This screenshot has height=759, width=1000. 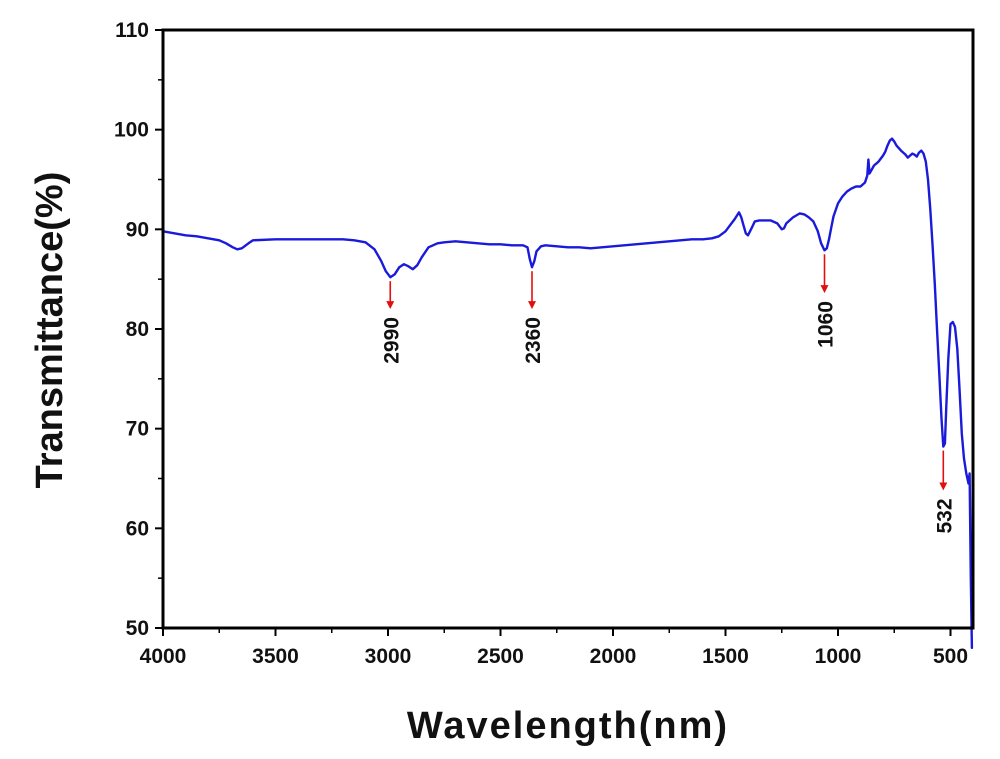 What do you see at coordinates (391, 340) in the screenshot?
I see `peak-label: 2990` at bounding box center [391, 340].